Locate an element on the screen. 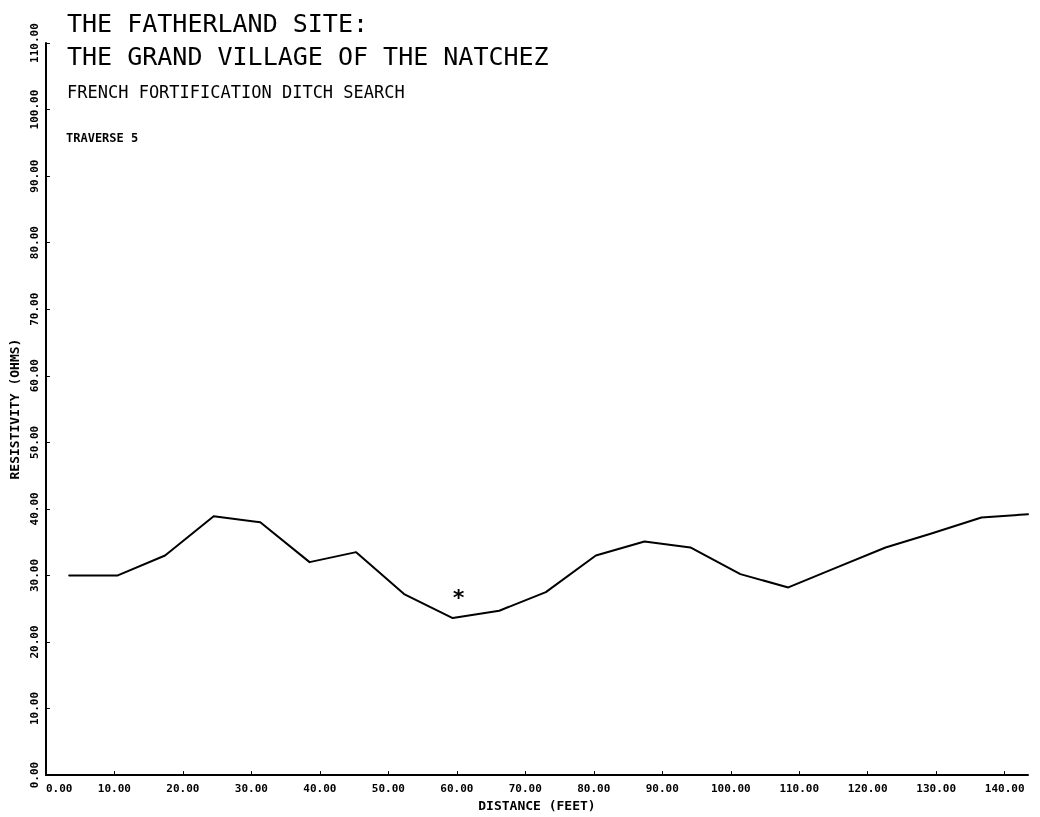 Image resolution: width=1040 pixels, height=817 pixels. y-tick-label: 60.00 is located at coordinates (34, 376).